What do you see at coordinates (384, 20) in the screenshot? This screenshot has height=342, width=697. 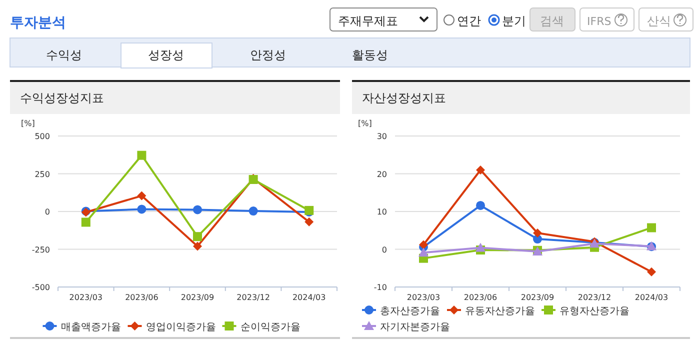 I see `select: 주재무제표` at bounding box center [384, 20].